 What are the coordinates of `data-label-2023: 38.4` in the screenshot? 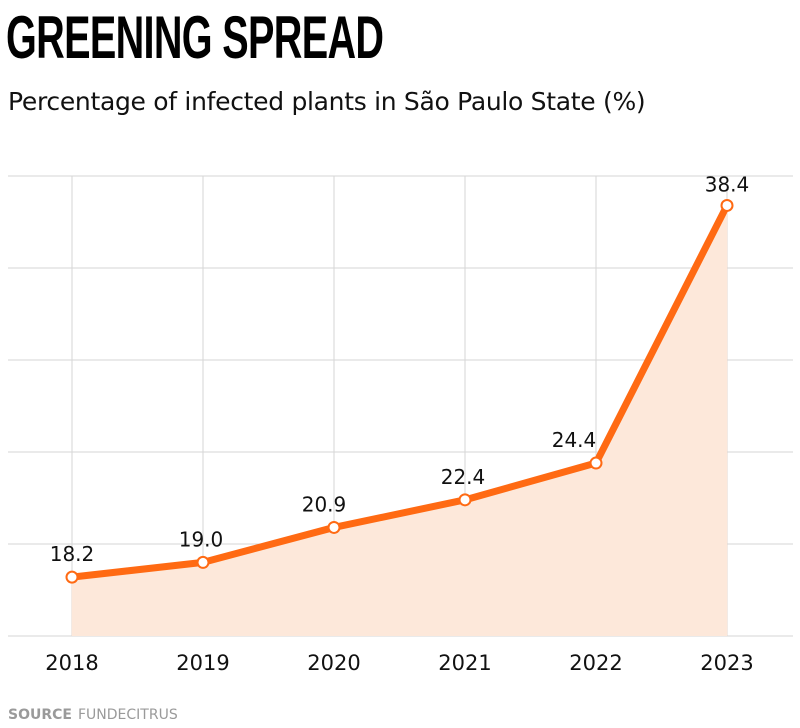 It's located at (727, 184).